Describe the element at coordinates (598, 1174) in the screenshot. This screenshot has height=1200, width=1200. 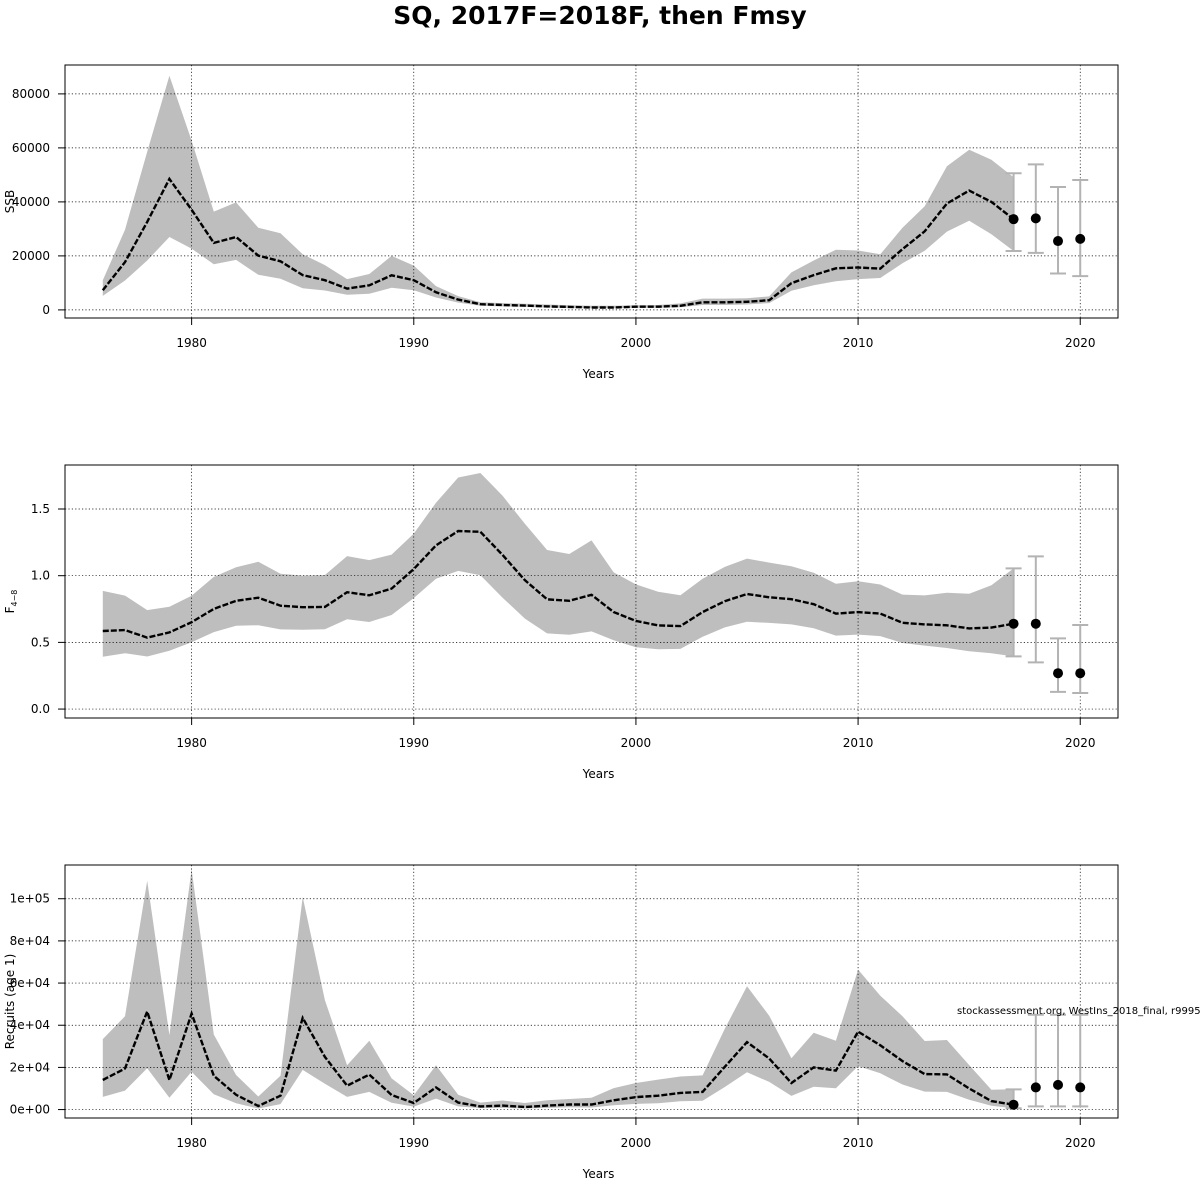
I see `recruits-x-axis-label: Years` at that location.